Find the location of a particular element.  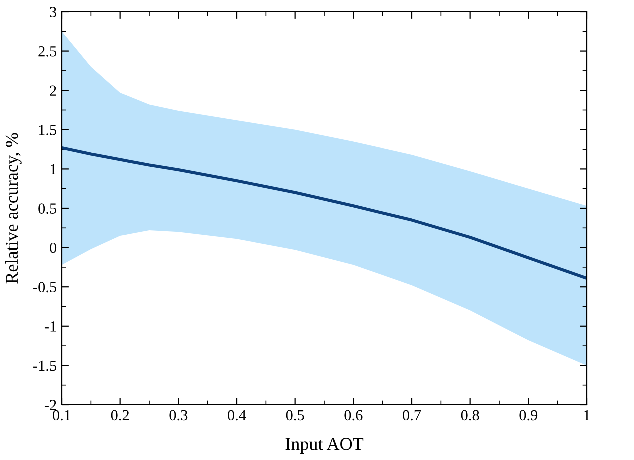

x-axis-title: Input AOT is located at coordinates (325, 446).